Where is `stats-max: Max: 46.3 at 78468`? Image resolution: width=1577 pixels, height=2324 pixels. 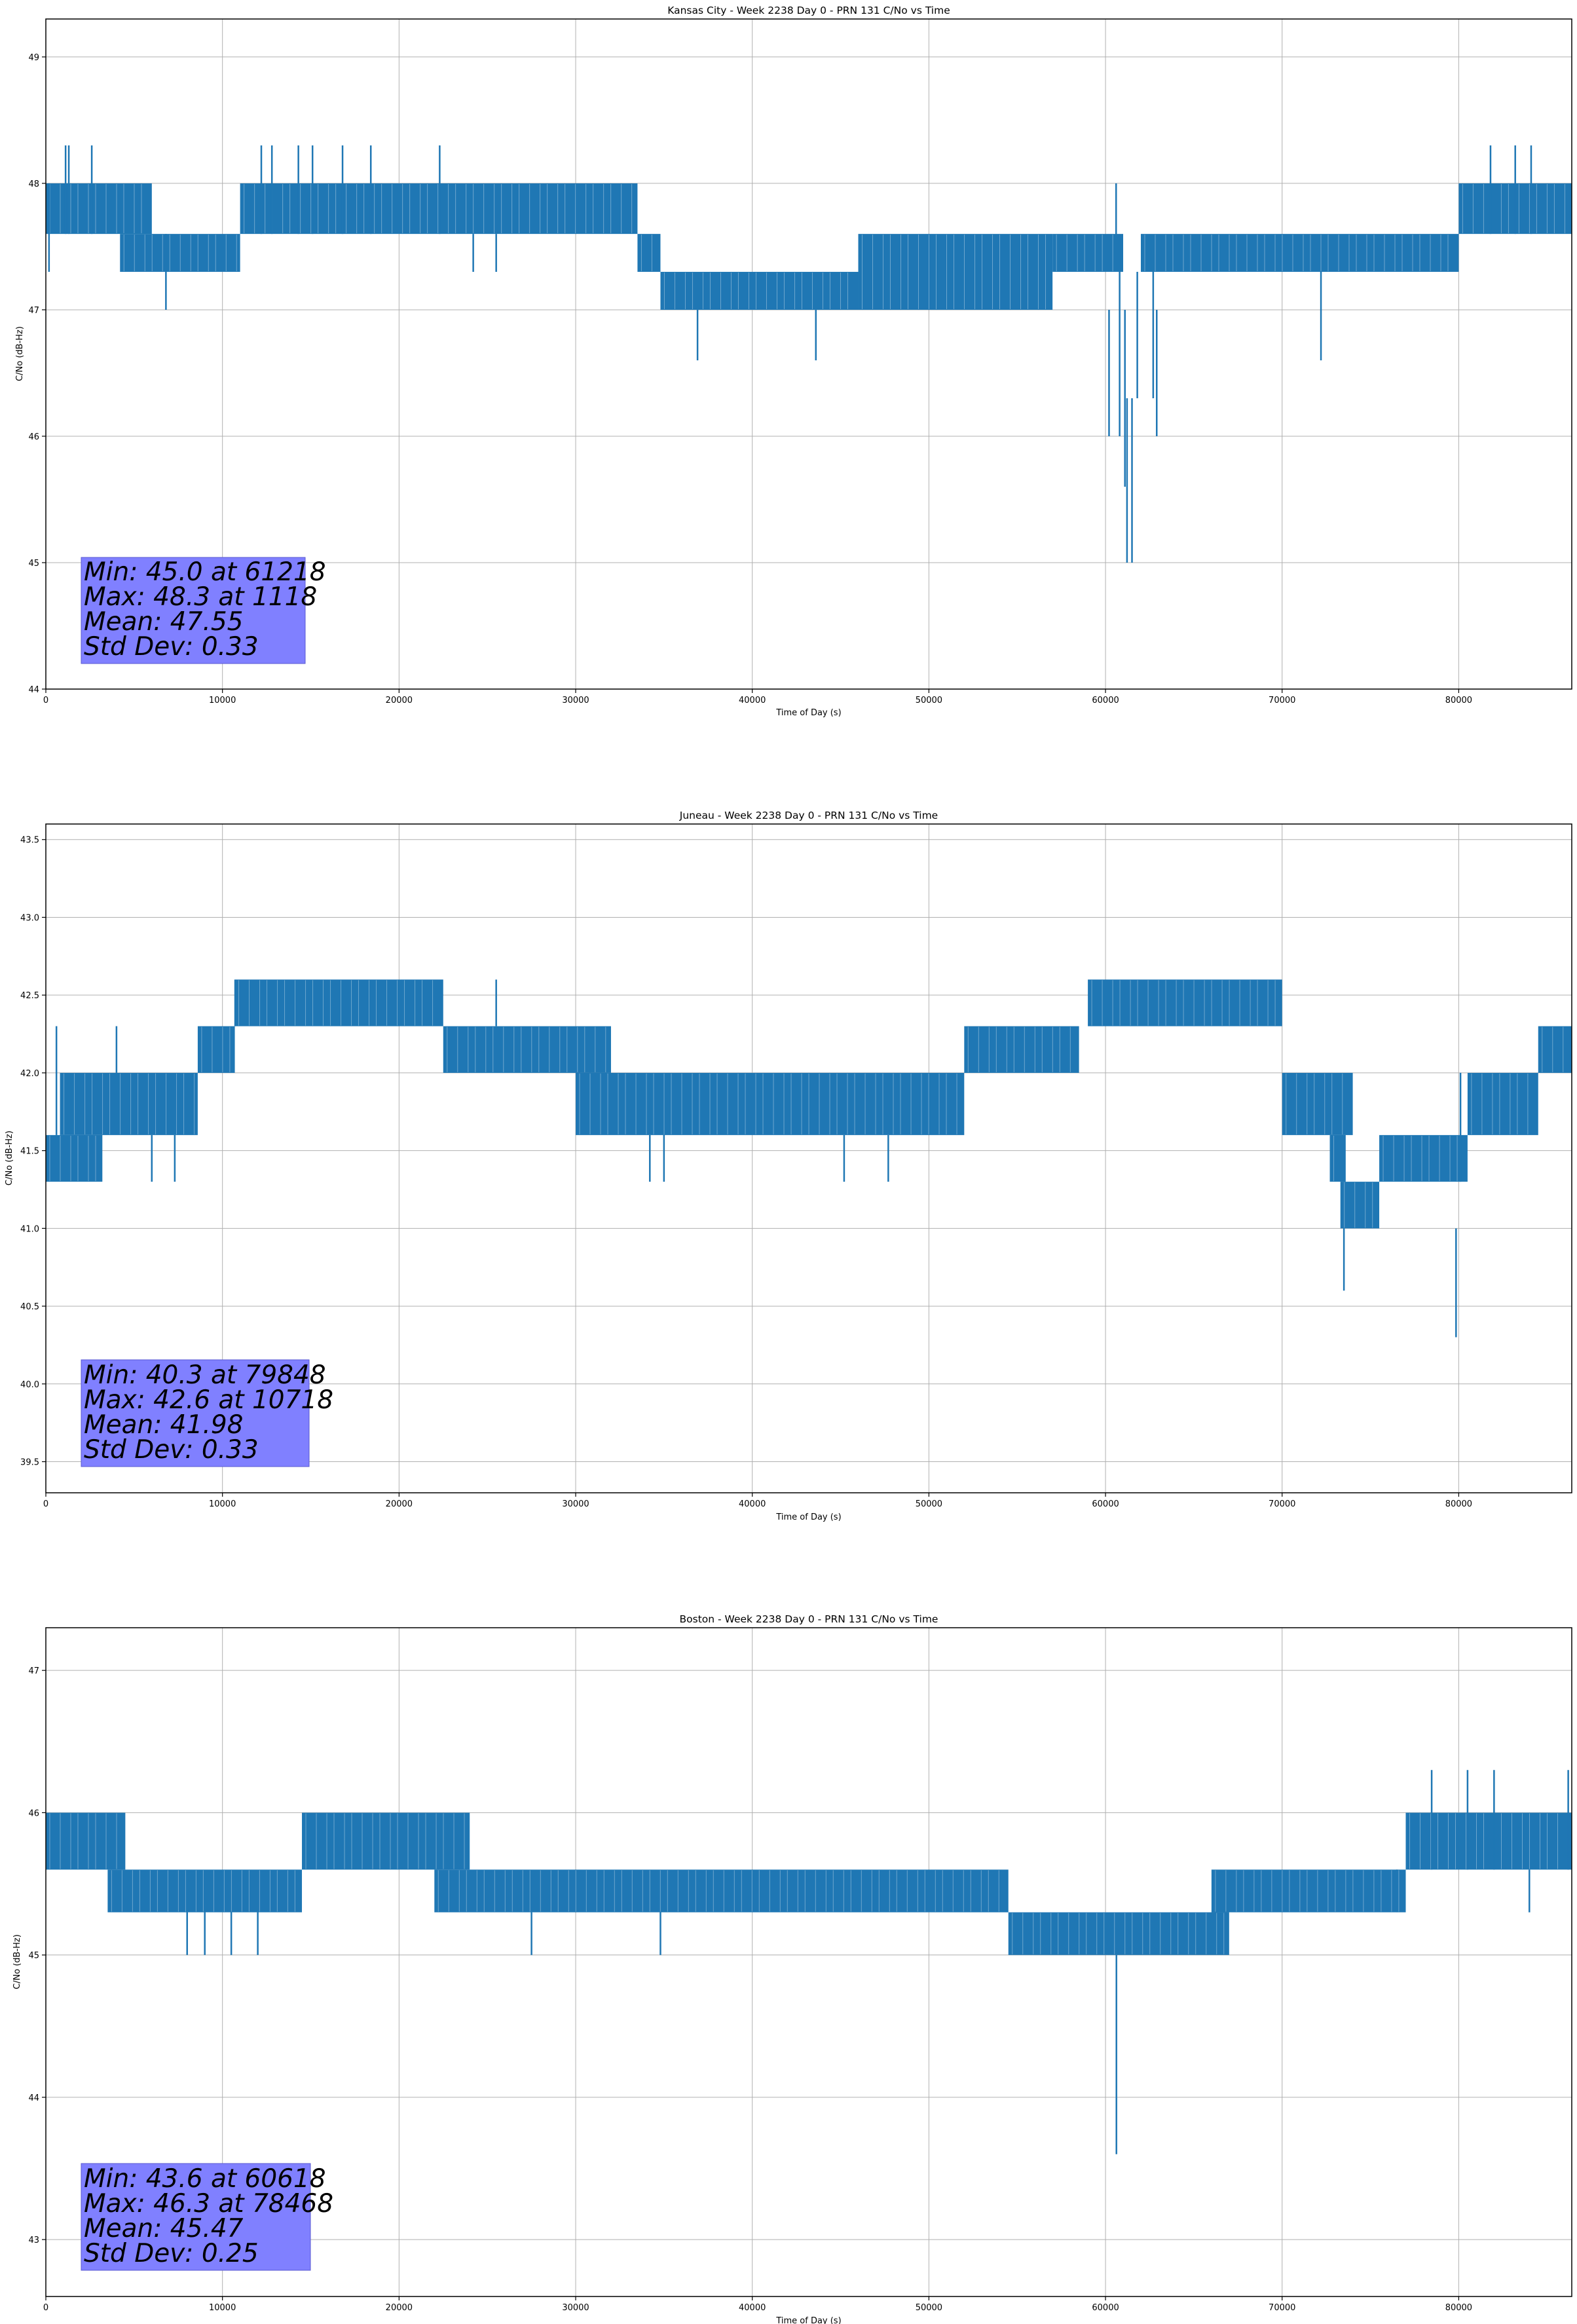
stats-max: Max: 46.3 at 78468 is located at coordinates (208, 2204).